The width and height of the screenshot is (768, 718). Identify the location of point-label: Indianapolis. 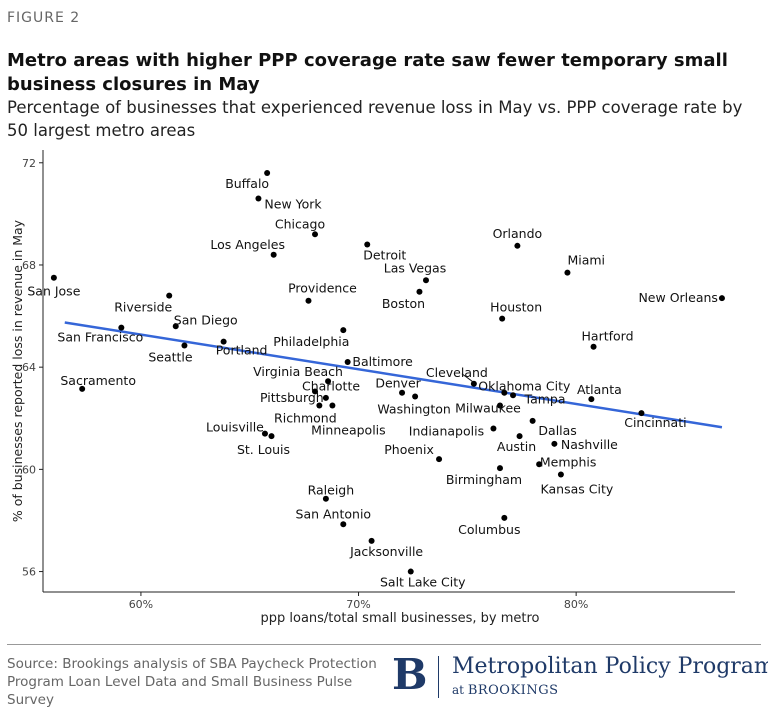
(446, 430).